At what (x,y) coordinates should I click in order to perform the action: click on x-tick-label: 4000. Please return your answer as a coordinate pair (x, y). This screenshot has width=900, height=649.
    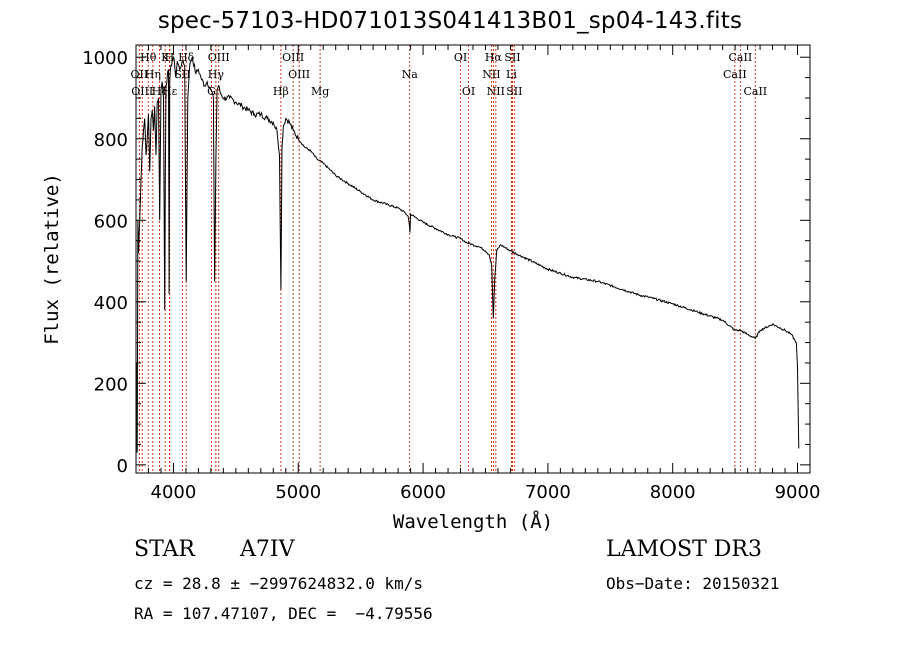
    Looking at the image, I should click on (174, 492).